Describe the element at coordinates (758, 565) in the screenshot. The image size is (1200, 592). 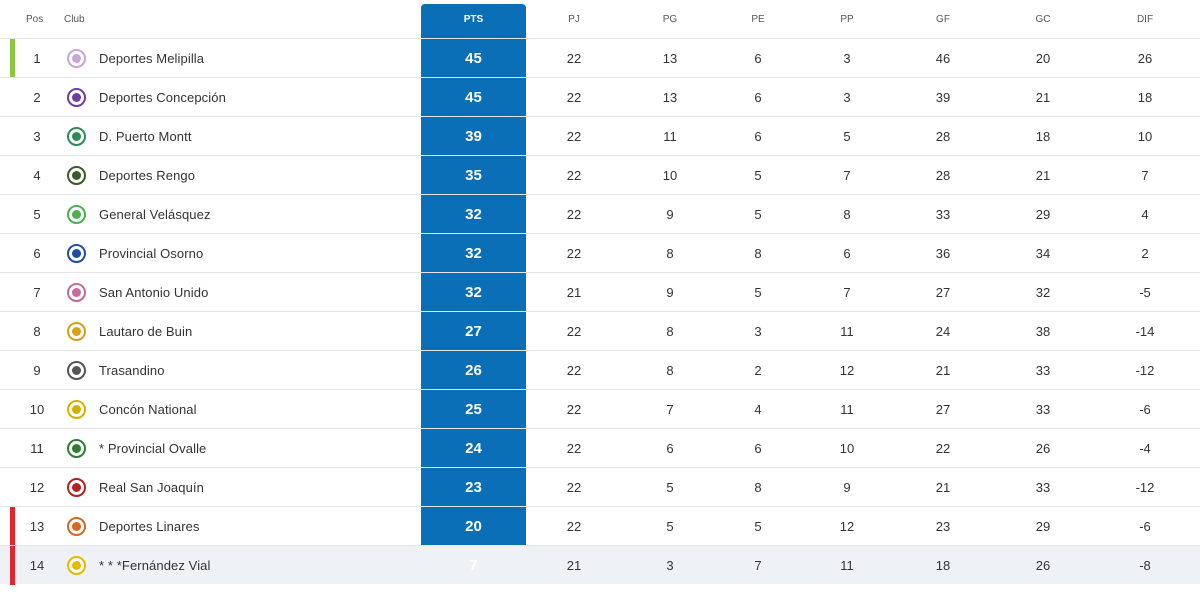
I see `drawn-cell: 7` at that location.